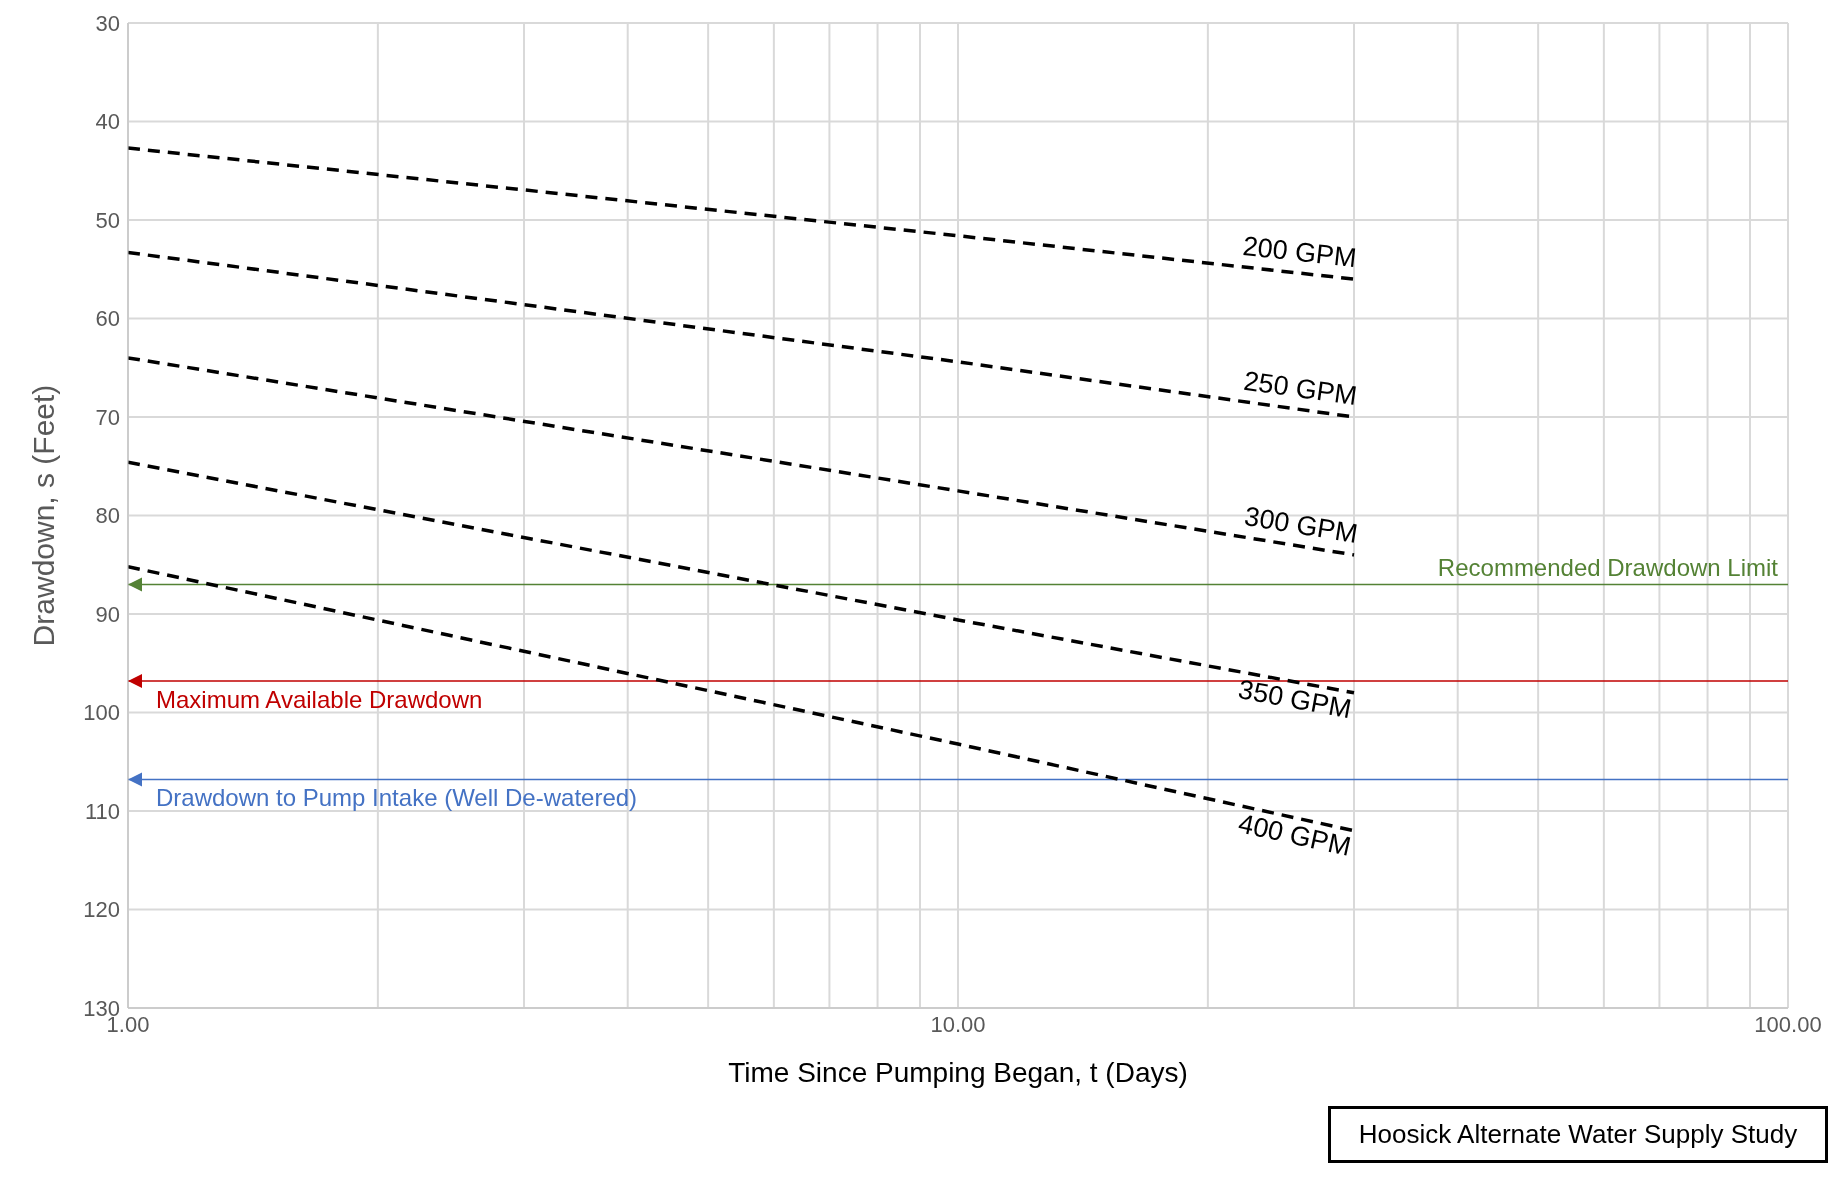 Image resolution: width=1836 pixels, height=1181 pixels. What do you see at coordinates (1299, 252) in the screenshot?
I see `text: 200 GPM` at bounding box center [1299, 252].